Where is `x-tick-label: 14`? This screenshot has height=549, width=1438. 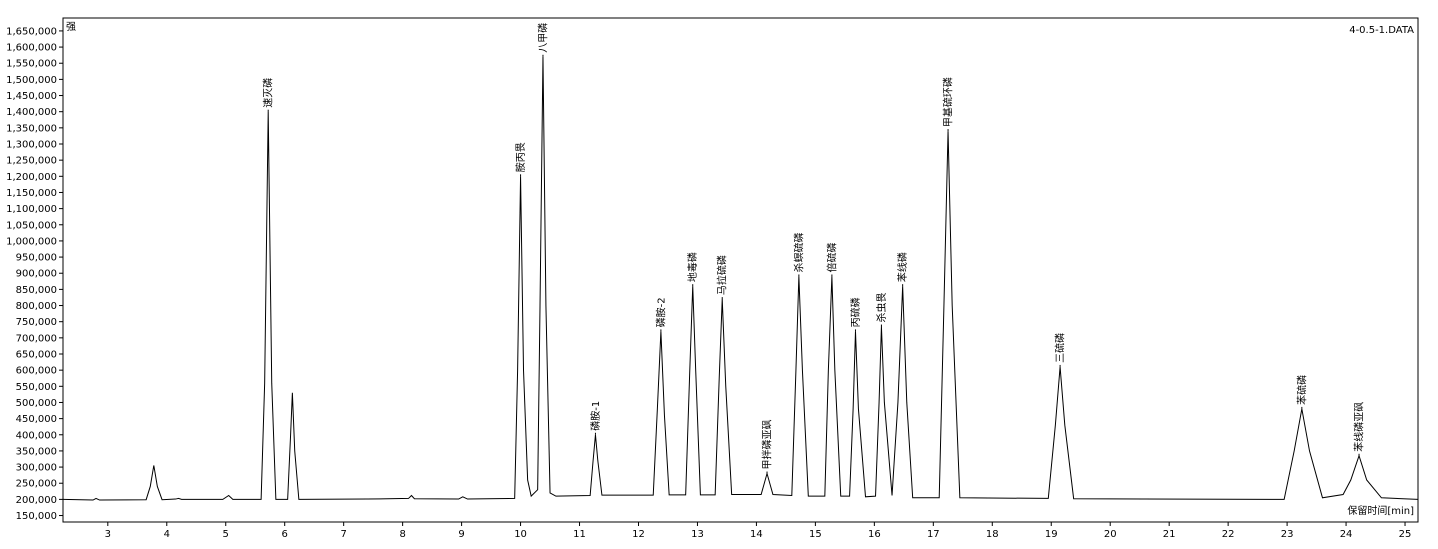
x-tick-label: 14 is located at coordinates (756, 534).